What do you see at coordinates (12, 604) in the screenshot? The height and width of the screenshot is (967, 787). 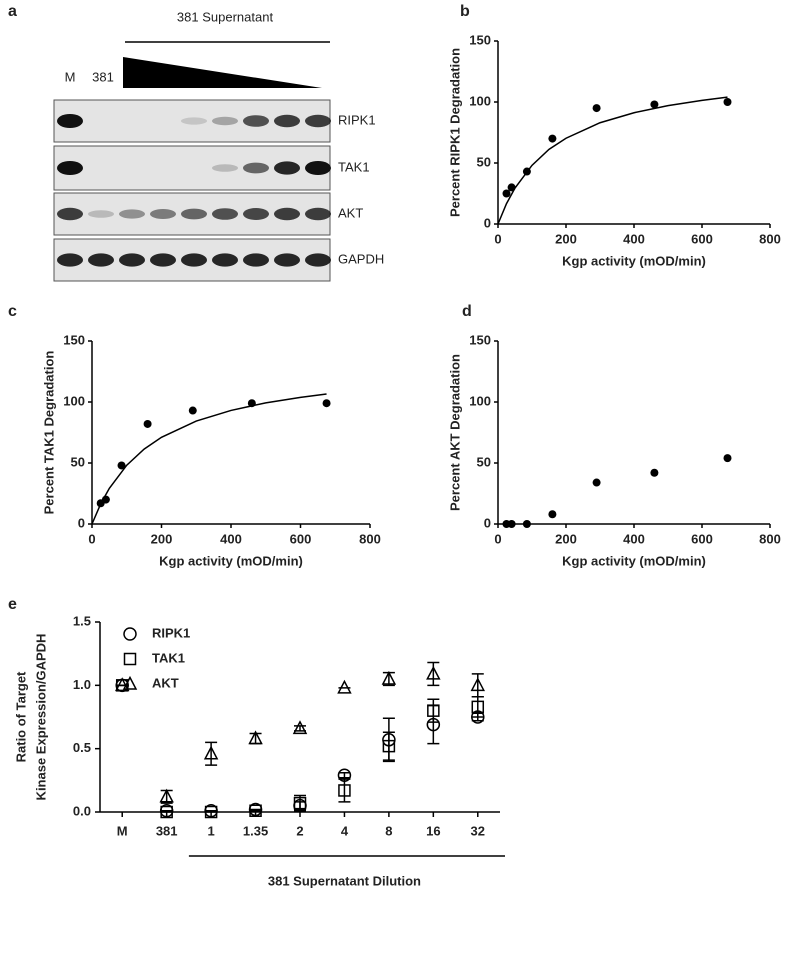 I see `panel-label: e` at bounding box center [12, 604].